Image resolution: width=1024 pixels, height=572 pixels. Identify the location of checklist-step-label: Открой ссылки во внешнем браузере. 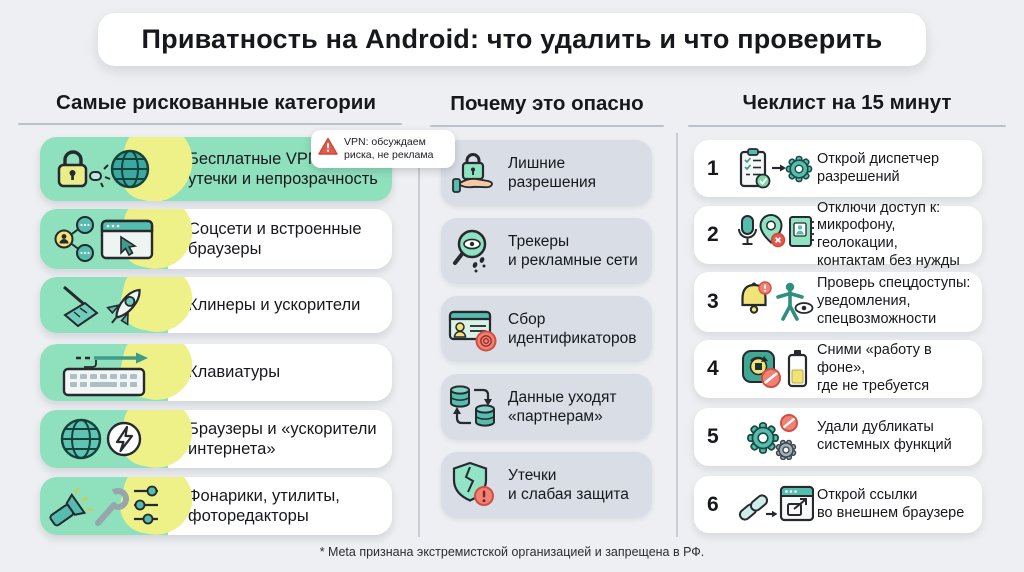
(891, 503).